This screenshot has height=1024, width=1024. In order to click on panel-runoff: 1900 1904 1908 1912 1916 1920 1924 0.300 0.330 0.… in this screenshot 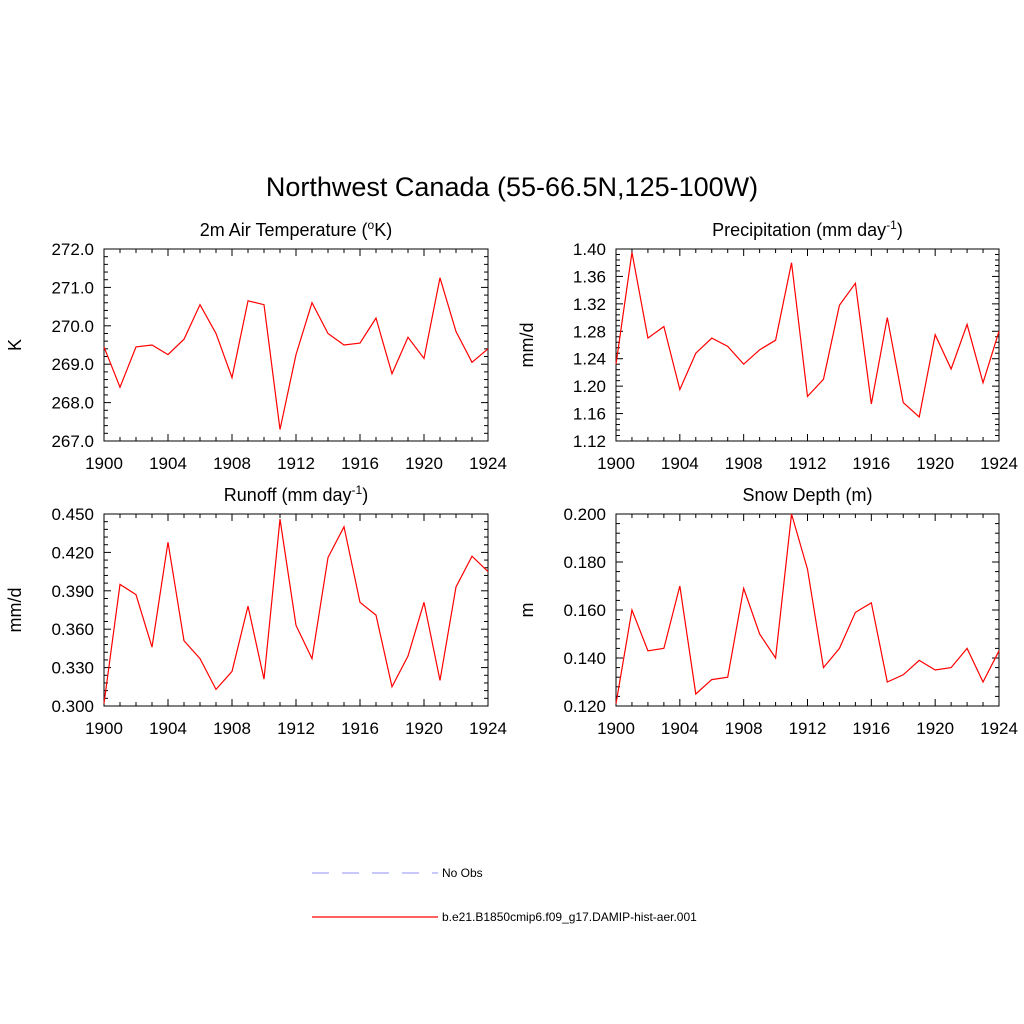, I will do `click(256, 610)`.